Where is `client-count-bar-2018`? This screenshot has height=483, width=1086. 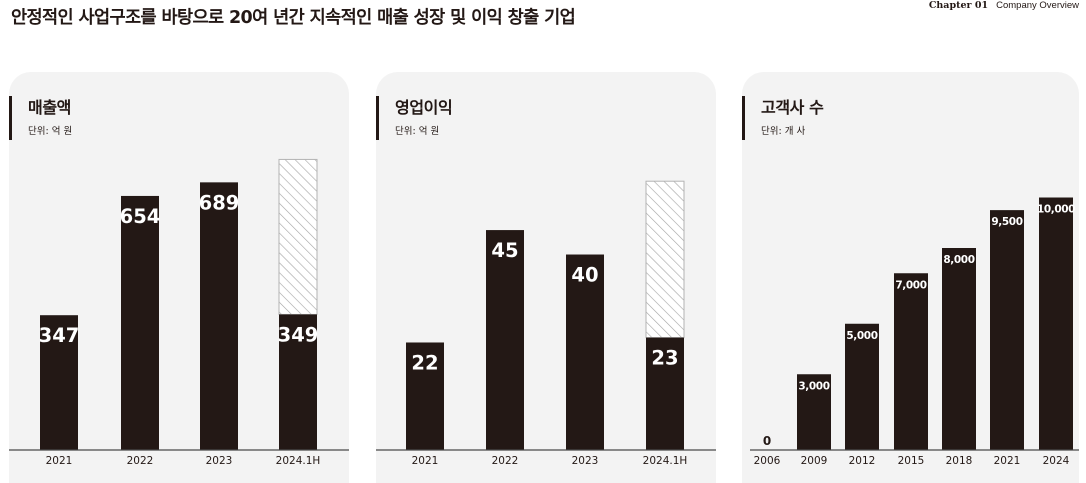 client-count-bar-2018 is located at coordinates (959, 349).